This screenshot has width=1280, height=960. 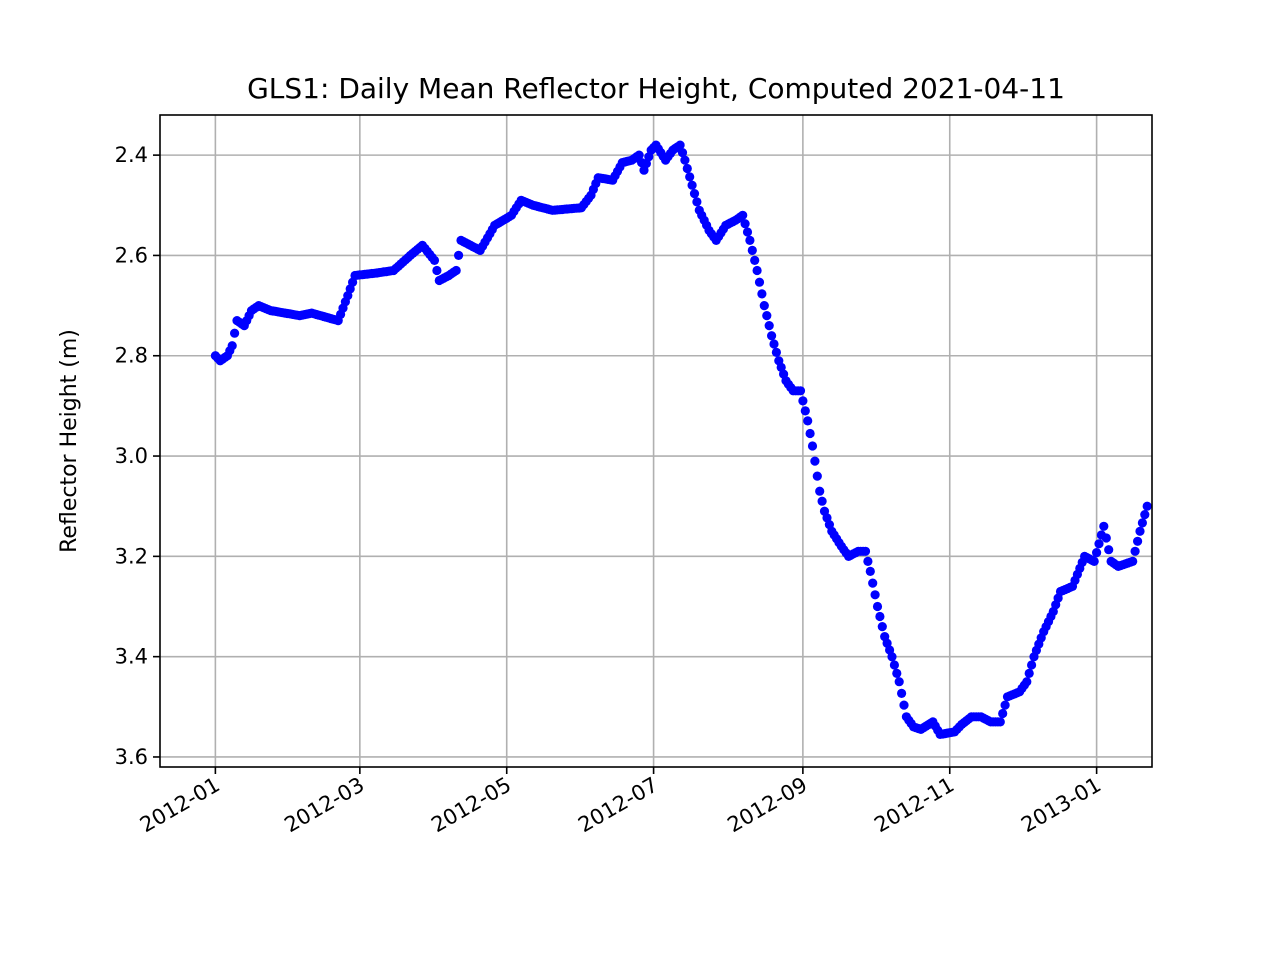 What do you see at coordinates (69, 441) in the screenshot?
I see `y-axis-label: Reflector Height (m)` at bounding box center [69, 441].